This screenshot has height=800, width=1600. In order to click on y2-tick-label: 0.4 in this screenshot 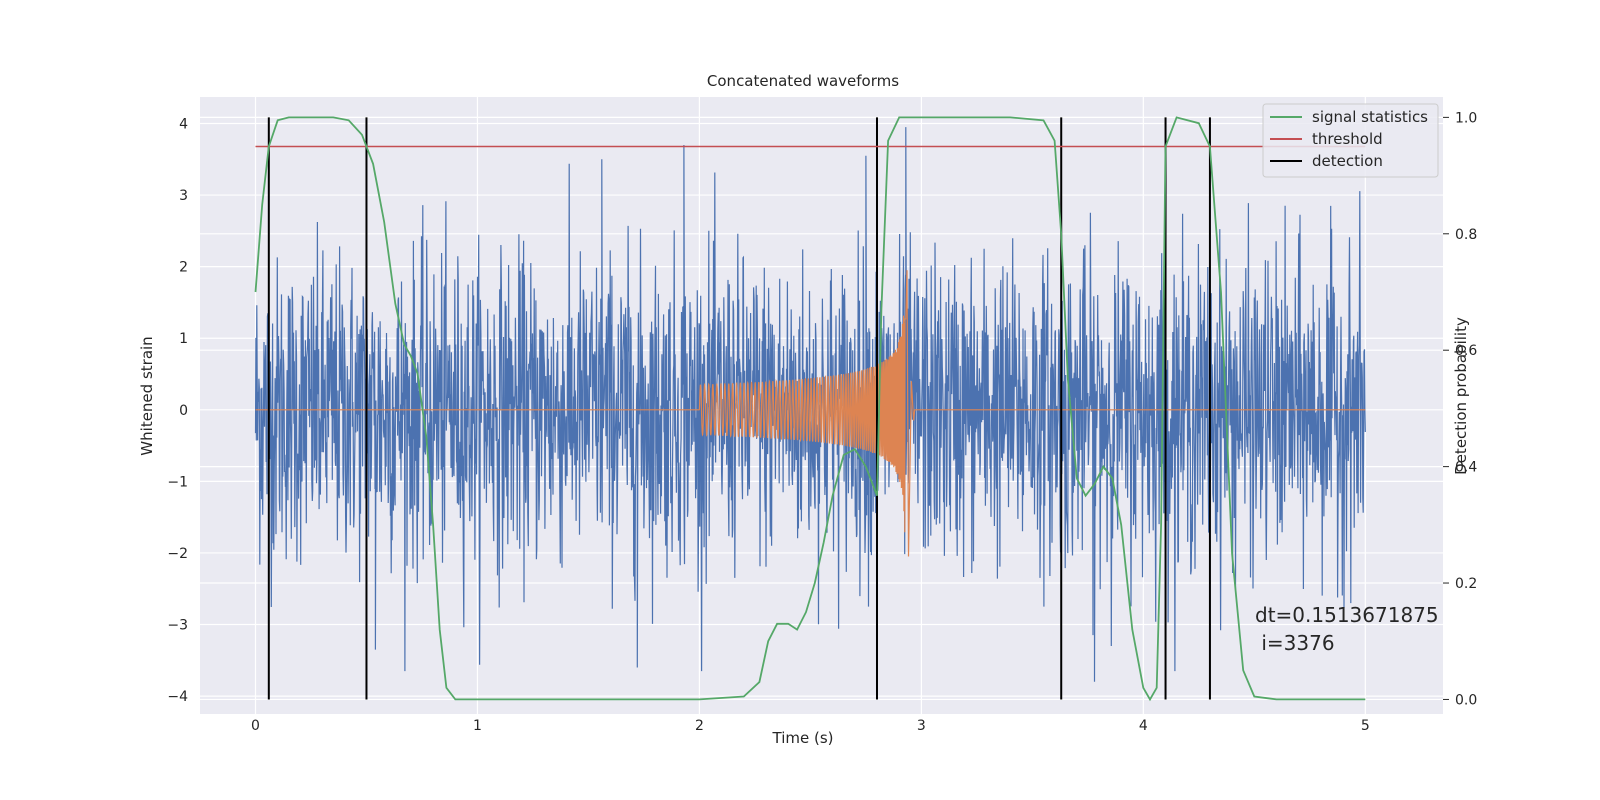, I will do `click(1466, 468)`.